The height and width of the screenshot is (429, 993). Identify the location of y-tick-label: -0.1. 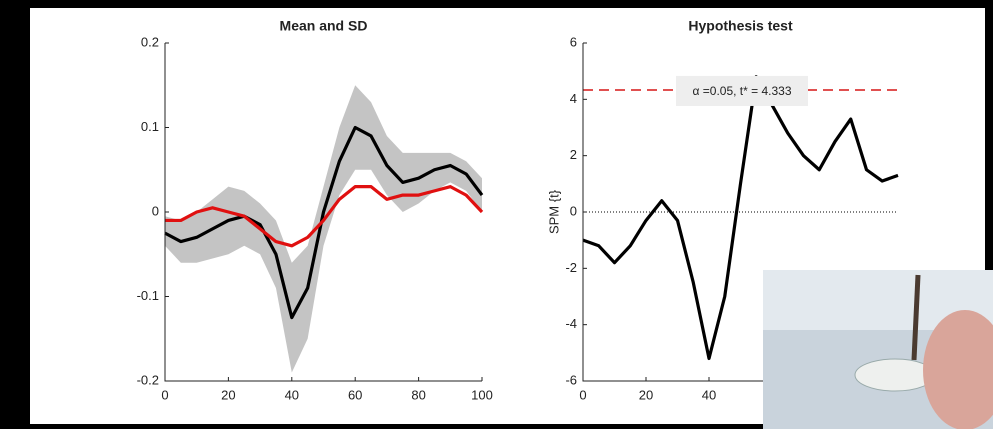
(148, 295).